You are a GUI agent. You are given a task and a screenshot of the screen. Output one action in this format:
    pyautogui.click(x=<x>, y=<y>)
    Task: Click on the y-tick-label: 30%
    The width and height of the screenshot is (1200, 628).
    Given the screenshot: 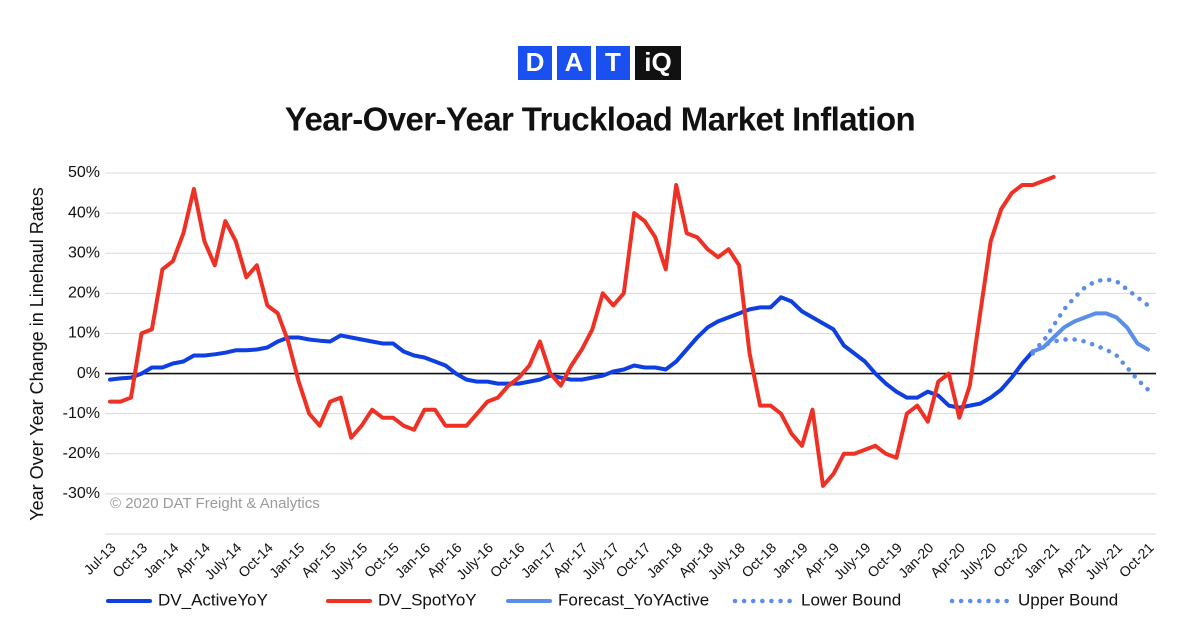 What is the action you would take?
    pyautogui.click(x=84, y=252)
    